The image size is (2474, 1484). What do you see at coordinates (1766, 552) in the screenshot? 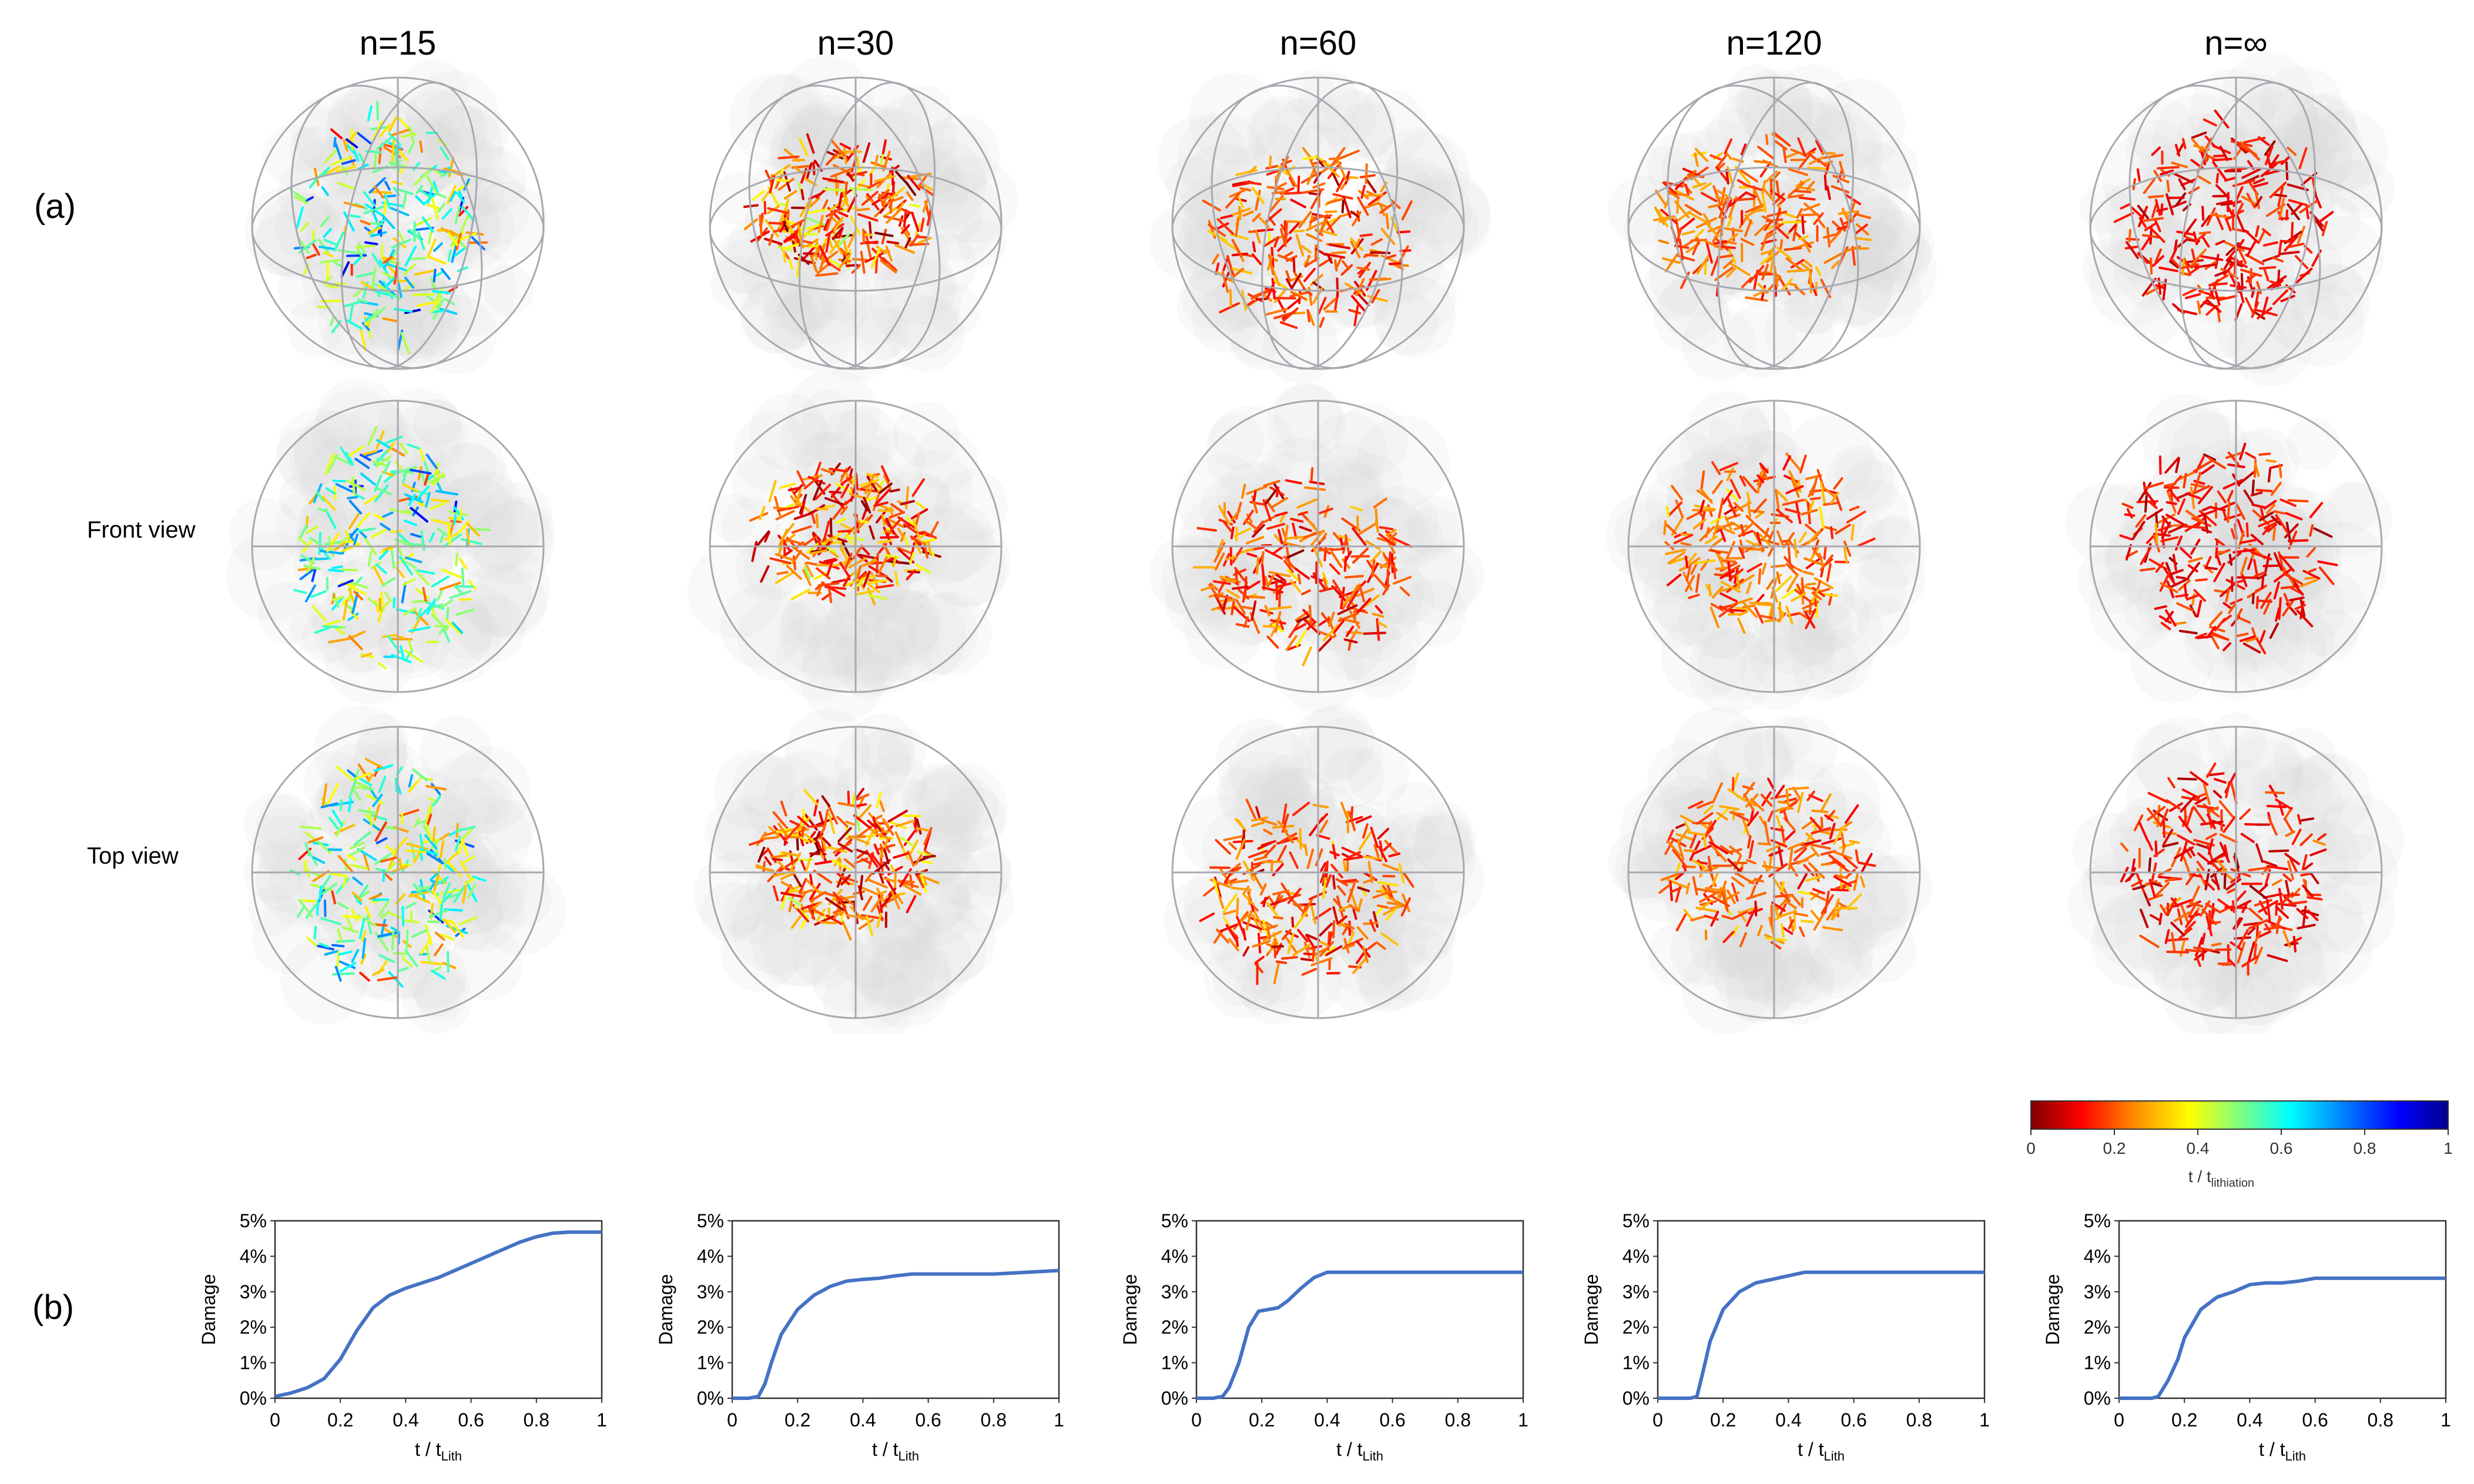
I see `crack-panel` at bounding box center [1766, 552].